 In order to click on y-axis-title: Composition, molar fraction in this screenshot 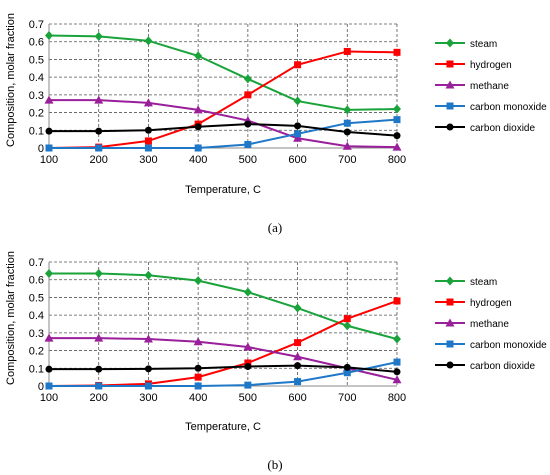, I will do `click(11, 318)`.